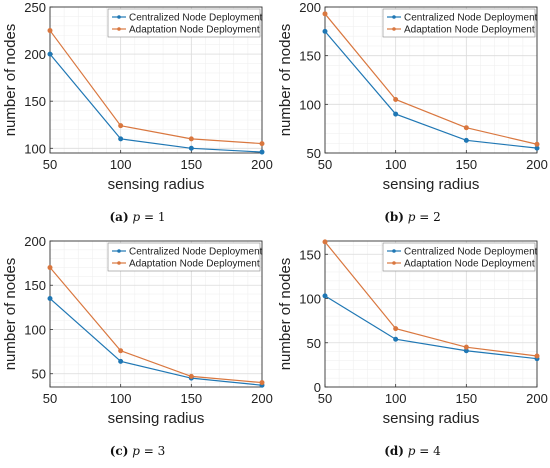 The width and height of the screenshot is (550, 468). Describe the element at coordinates (325, 398) in the screenshot. I see `x-tick-label: 50` at that location.